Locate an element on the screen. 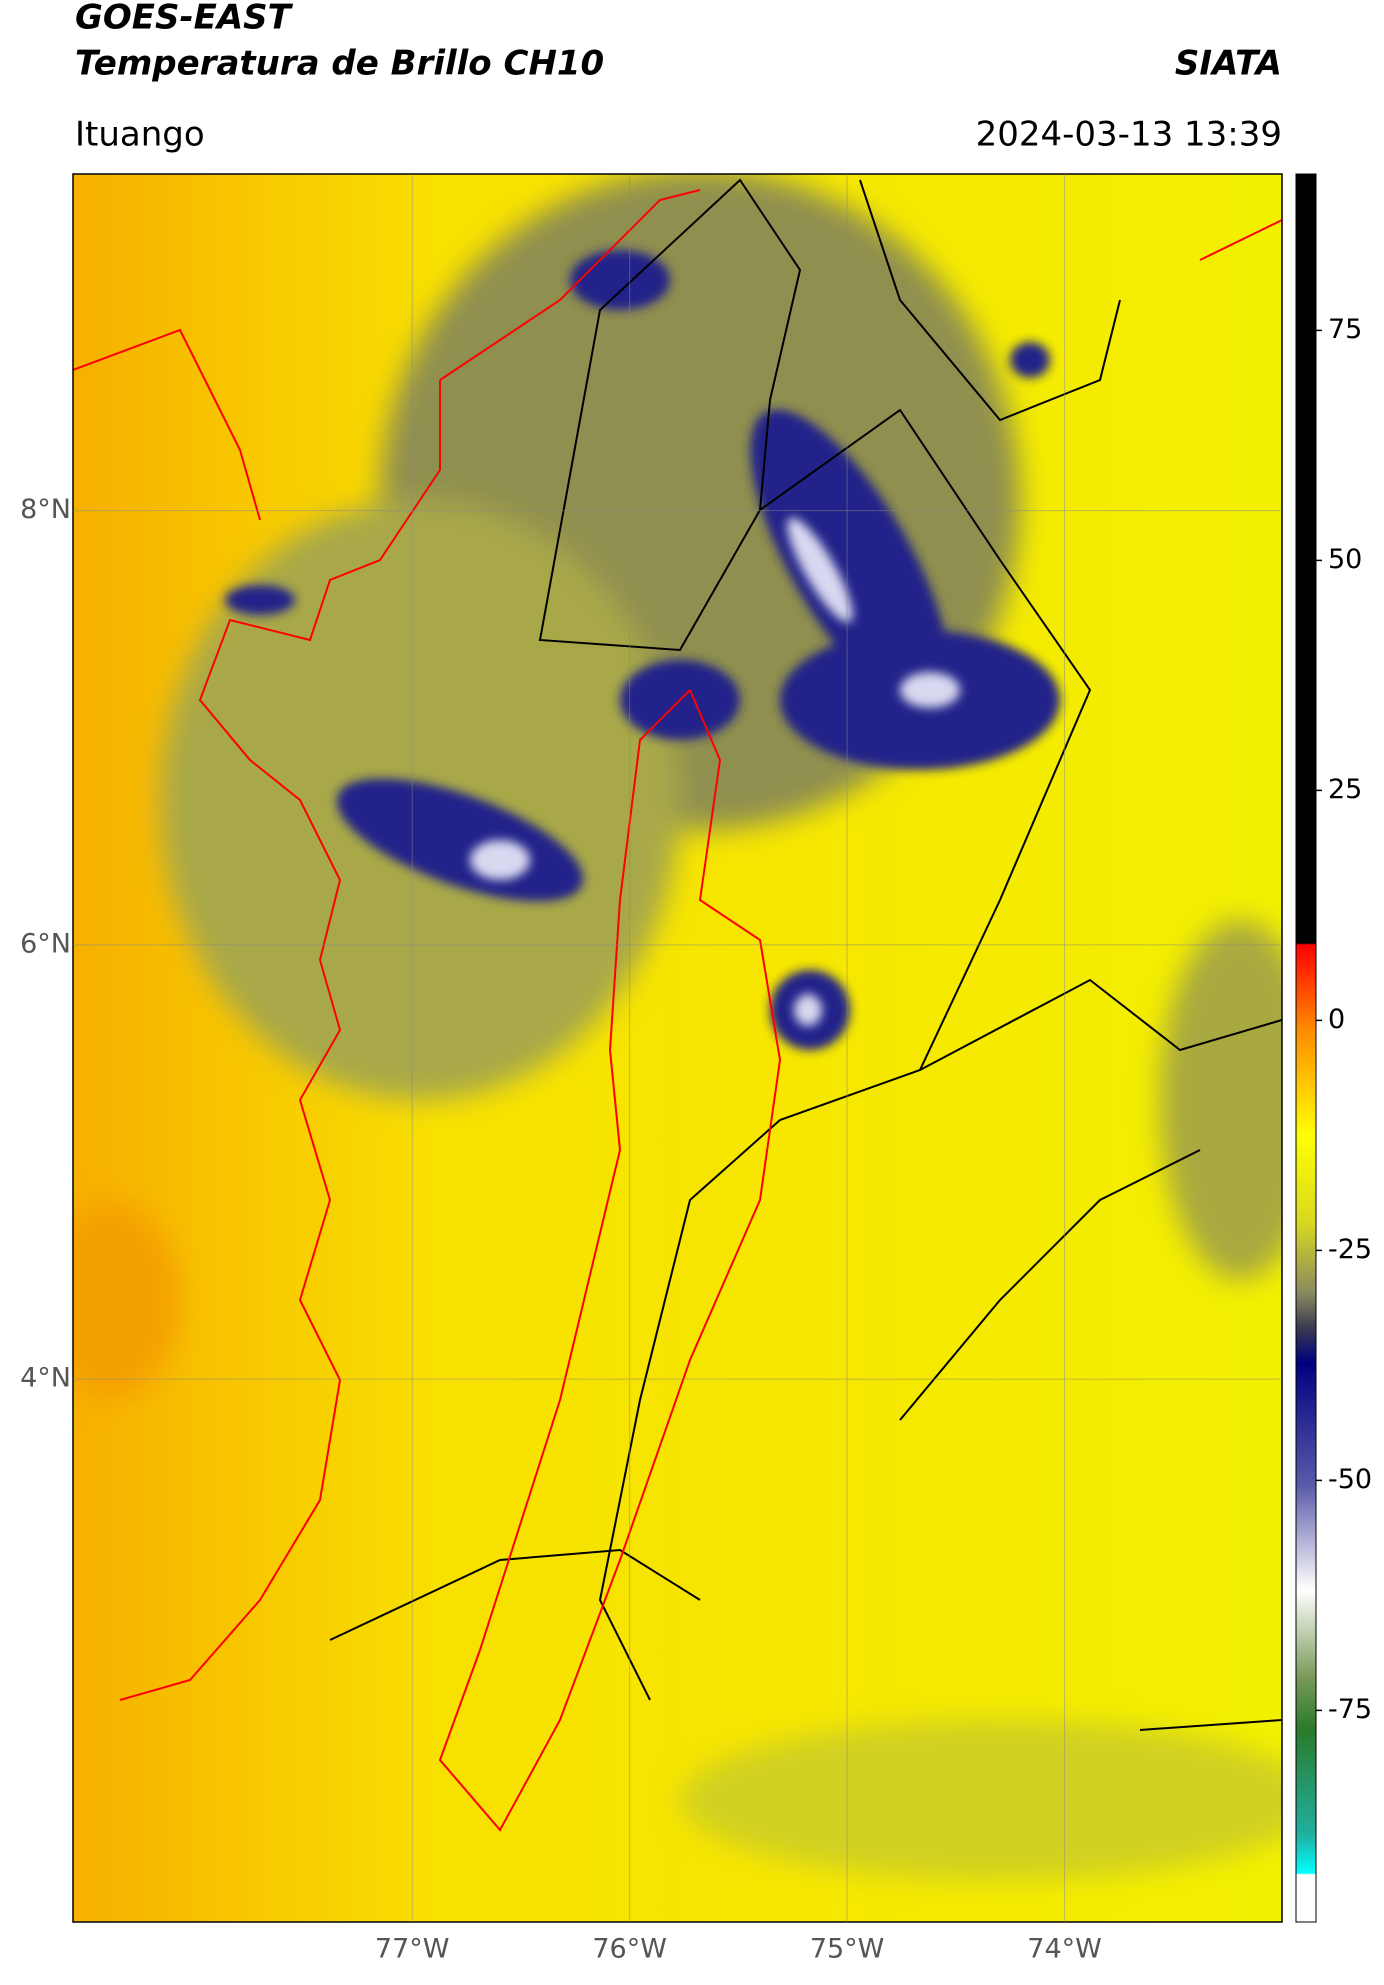 Image resolution: width=1384 pixels, height=1985 pixels. datetime: 2024-03-13 13:39 is located at coordinates (1129, 135).